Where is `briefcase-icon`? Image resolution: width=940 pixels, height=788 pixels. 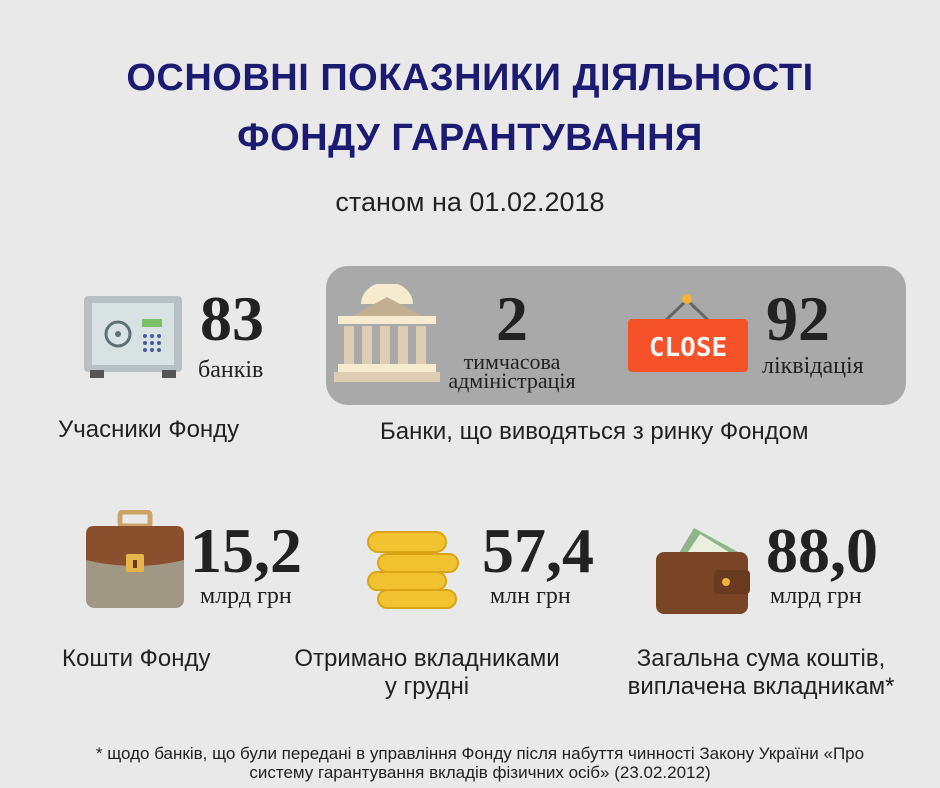
briefcase-icon is located at coordinates (135, 559).